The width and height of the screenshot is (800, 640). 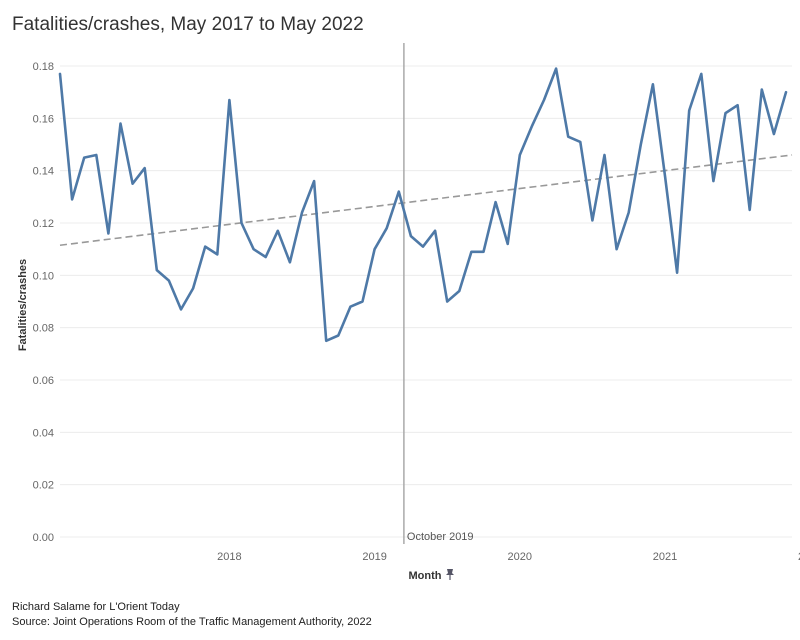 What do you see at coordinates (23, 305) in the screenshot?
I see `y-axis-label: Fatalities/crashes` at bounding box center [23, 305].